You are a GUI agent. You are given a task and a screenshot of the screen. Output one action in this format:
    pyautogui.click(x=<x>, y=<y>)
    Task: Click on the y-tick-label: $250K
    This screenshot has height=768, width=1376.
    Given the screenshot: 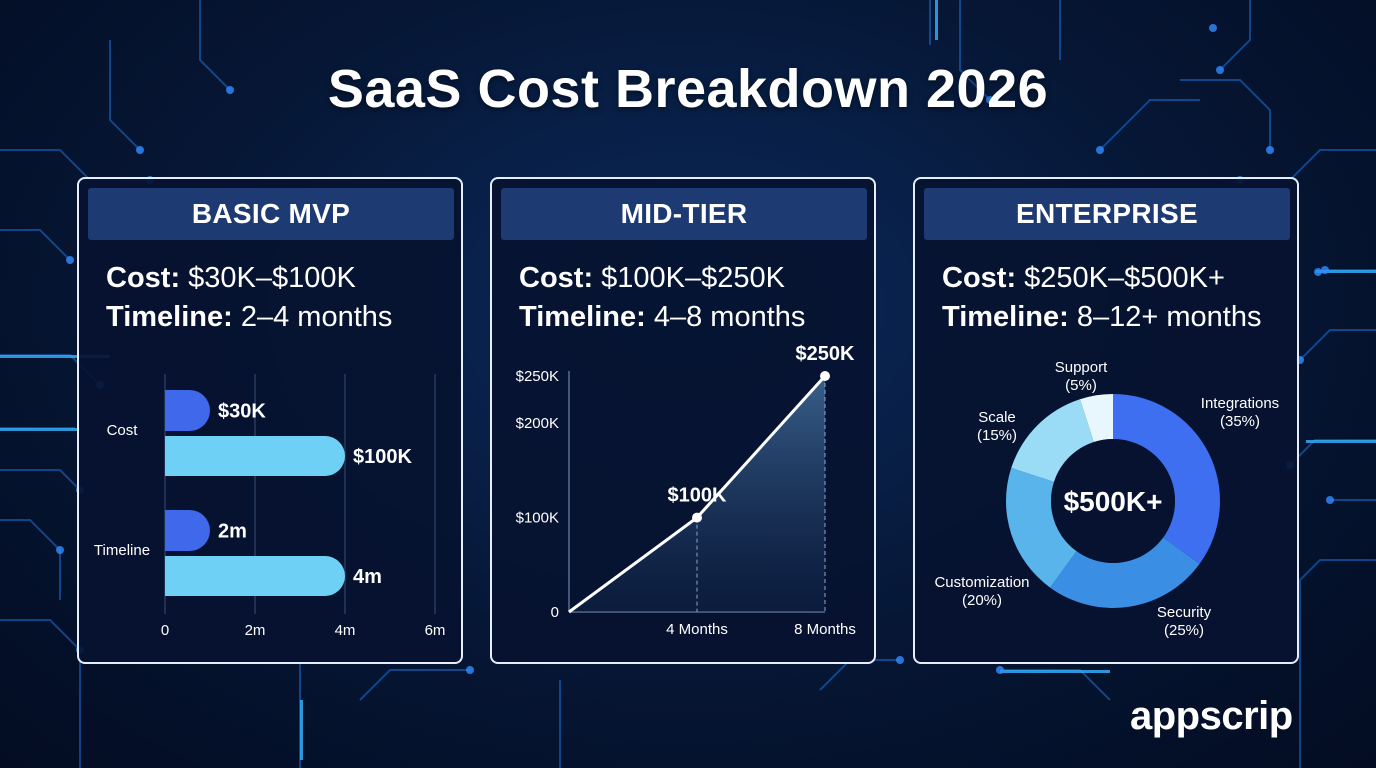 What is the action you would take?
    pyautogui.click(x=537, y=376)
    